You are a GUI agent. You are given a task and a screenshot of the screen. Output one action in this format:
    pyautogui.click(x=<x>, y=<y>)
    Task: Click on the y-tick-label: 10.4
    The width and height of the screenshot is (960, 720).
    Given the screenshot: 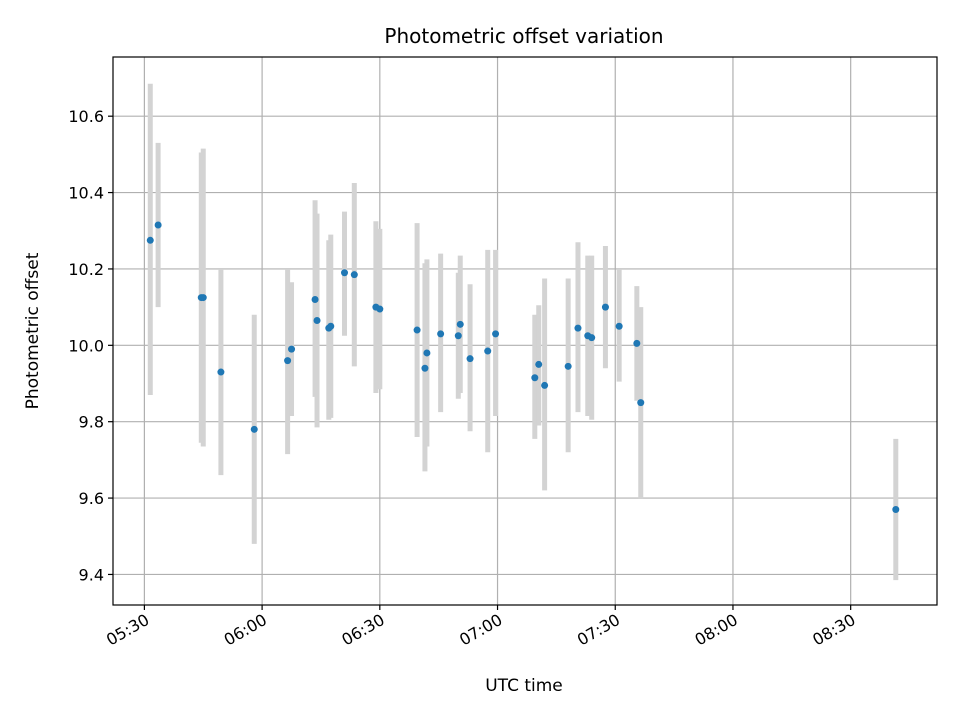 What is the action you would take?
    pyautogui.click(x=86, y=193)
    